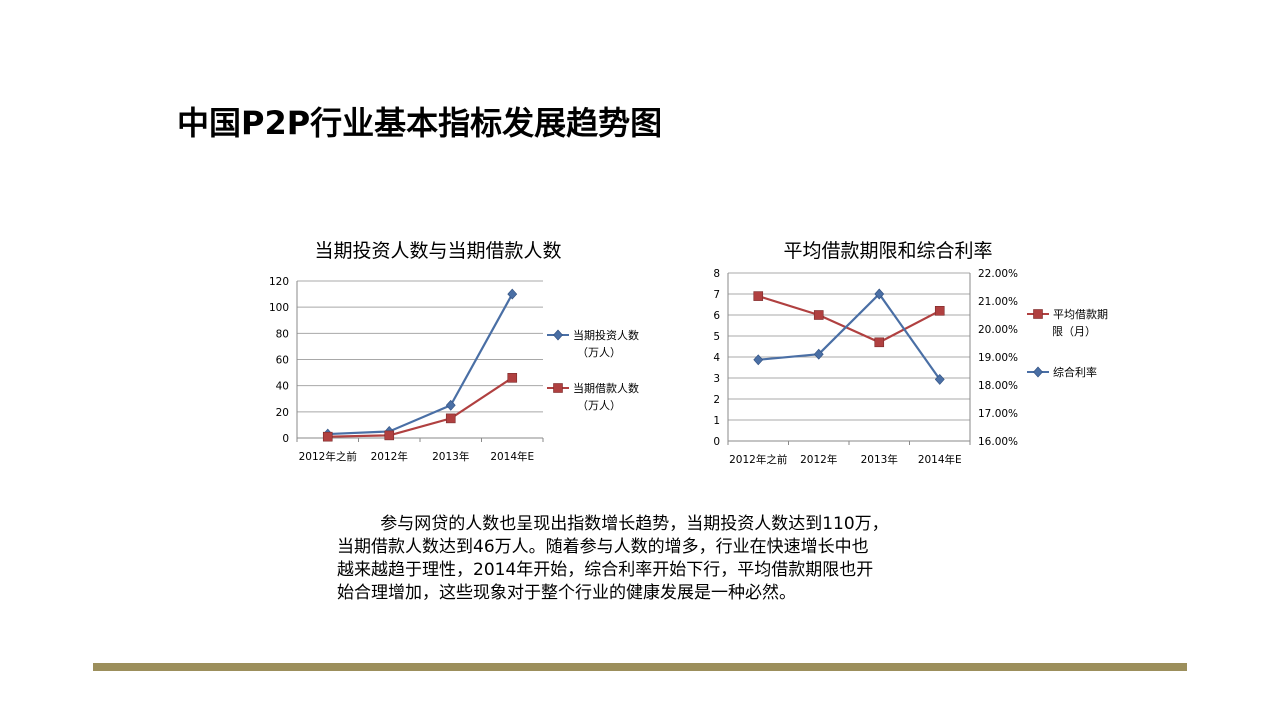 This screenshot has height=720, width=1280. I want to click on y-tick-label: 3, so click(716, 379).